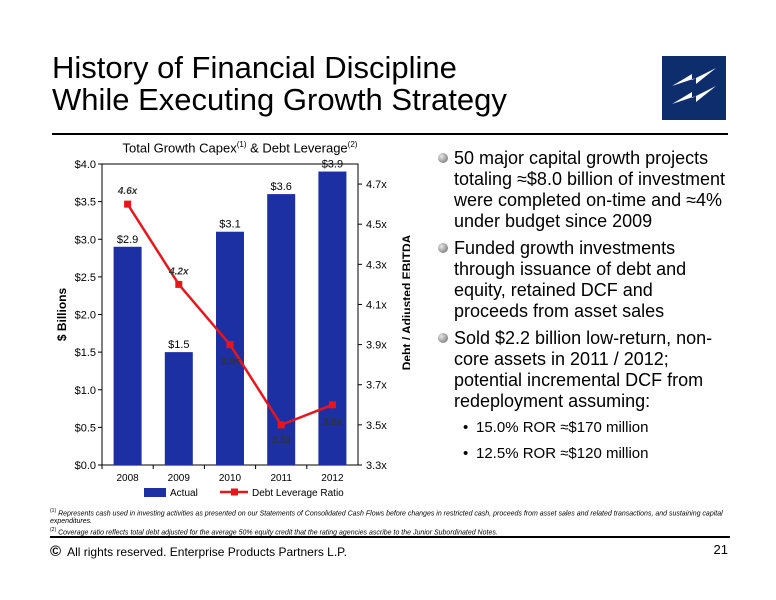 Image resolution: width=776 pixels, height=600 pixels. What do you see at coordinates (333, 422) in the screenshot?
I see `line-value-label: 3.6x` at bounding box center [333, 422].